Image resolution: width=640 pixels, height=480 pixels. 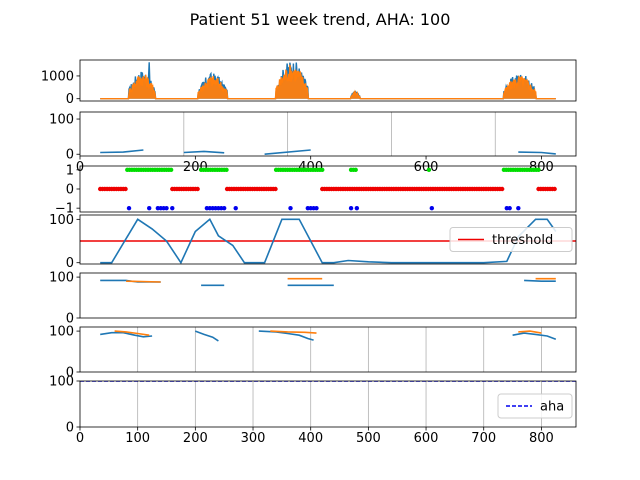 I want to click on panel-5: 0 100, so click(x=313, y=299).